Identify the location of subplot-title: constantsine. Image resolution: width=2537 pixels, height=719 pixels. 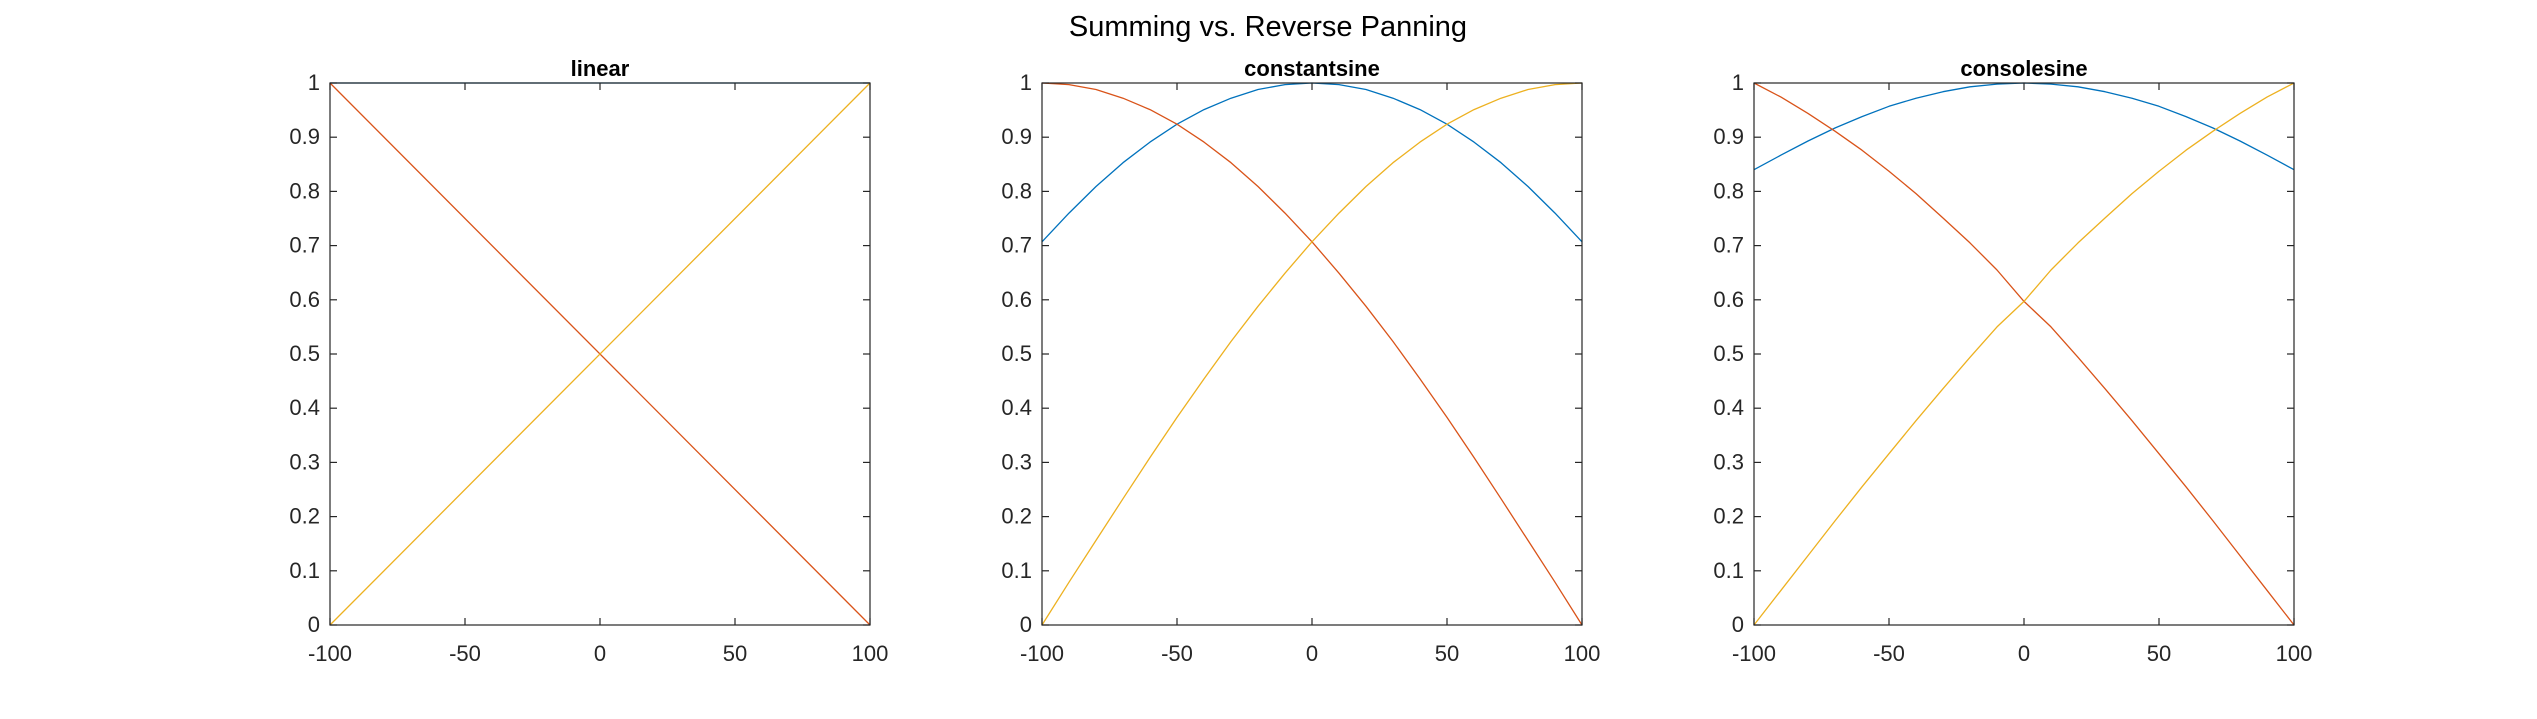
(1312, 68).